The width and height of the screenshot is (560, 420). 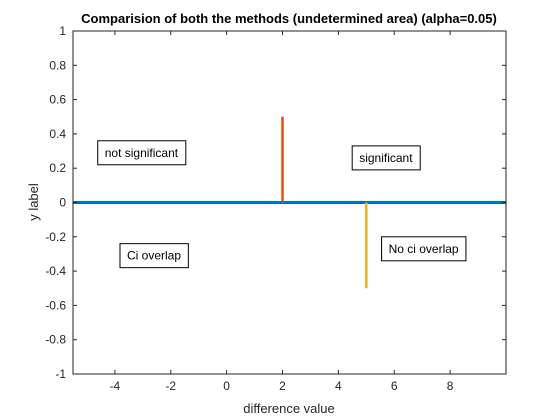 I want to click on x-tick-label: -4, so click(x=115, y=386).